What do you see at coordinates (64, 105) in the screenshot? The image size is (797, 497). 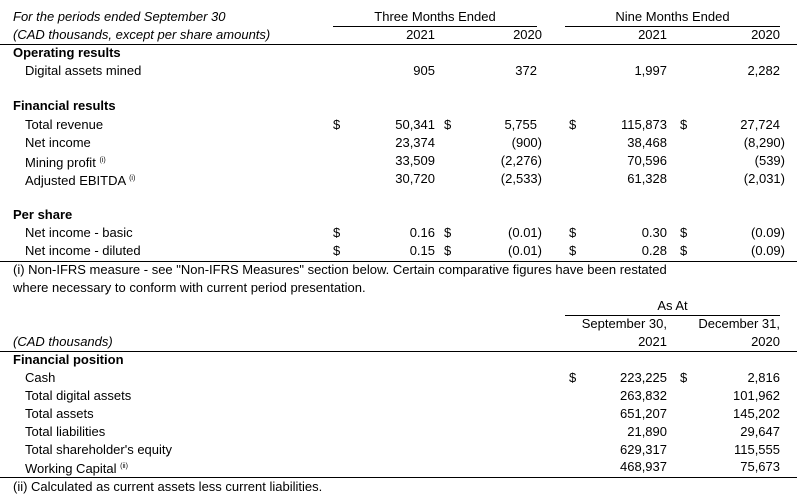 I see `section-title: Financial results` at bounding box center [64, 105].